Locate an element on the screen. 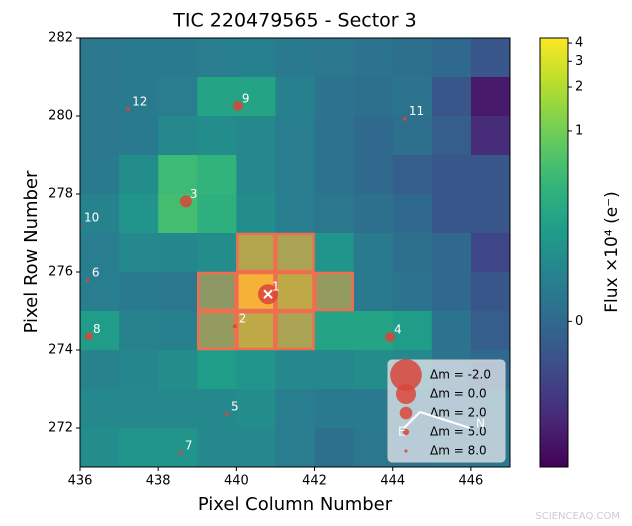 This screenshot has height=526, width=632. star-label: 5 is located at coordinates (235, 406).